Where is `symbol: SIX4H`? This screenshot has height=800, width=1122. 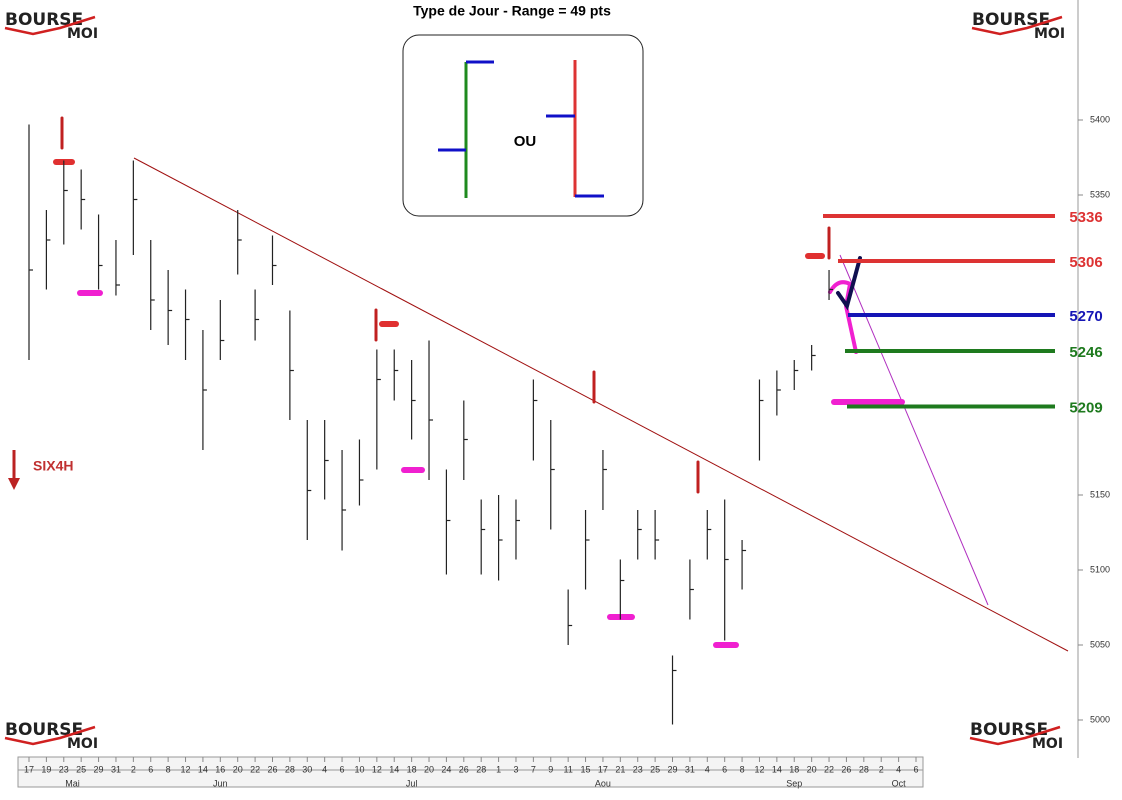
symbol: SIX4H is located at coordinates (40, 470).